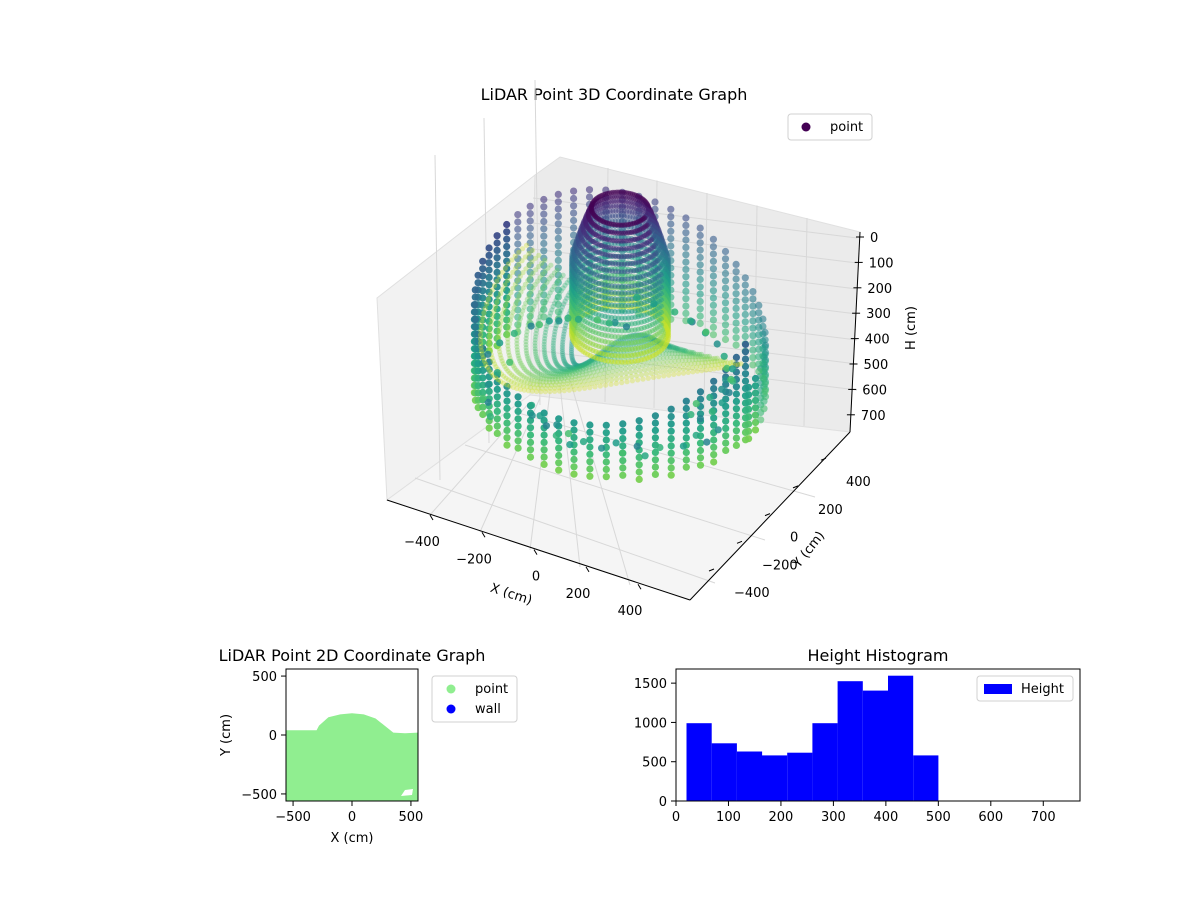 This screenshot has height=900, width=1200. I want to click on histogram-y-tick-label: 0, so click(663, 802).